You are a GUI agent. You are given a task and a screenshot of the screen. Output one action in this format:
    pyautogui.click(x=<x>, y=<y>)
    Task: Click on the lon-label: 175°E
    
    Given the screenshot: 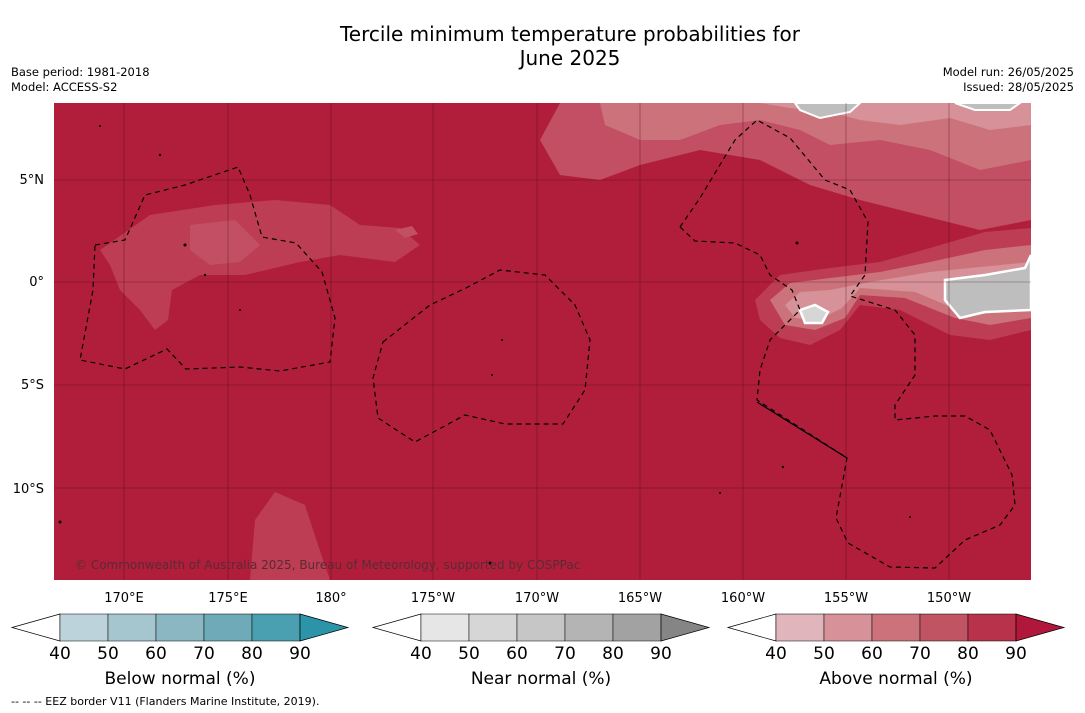 What is the action you would take?
    pyautogui.click(x=228, y=598)
    